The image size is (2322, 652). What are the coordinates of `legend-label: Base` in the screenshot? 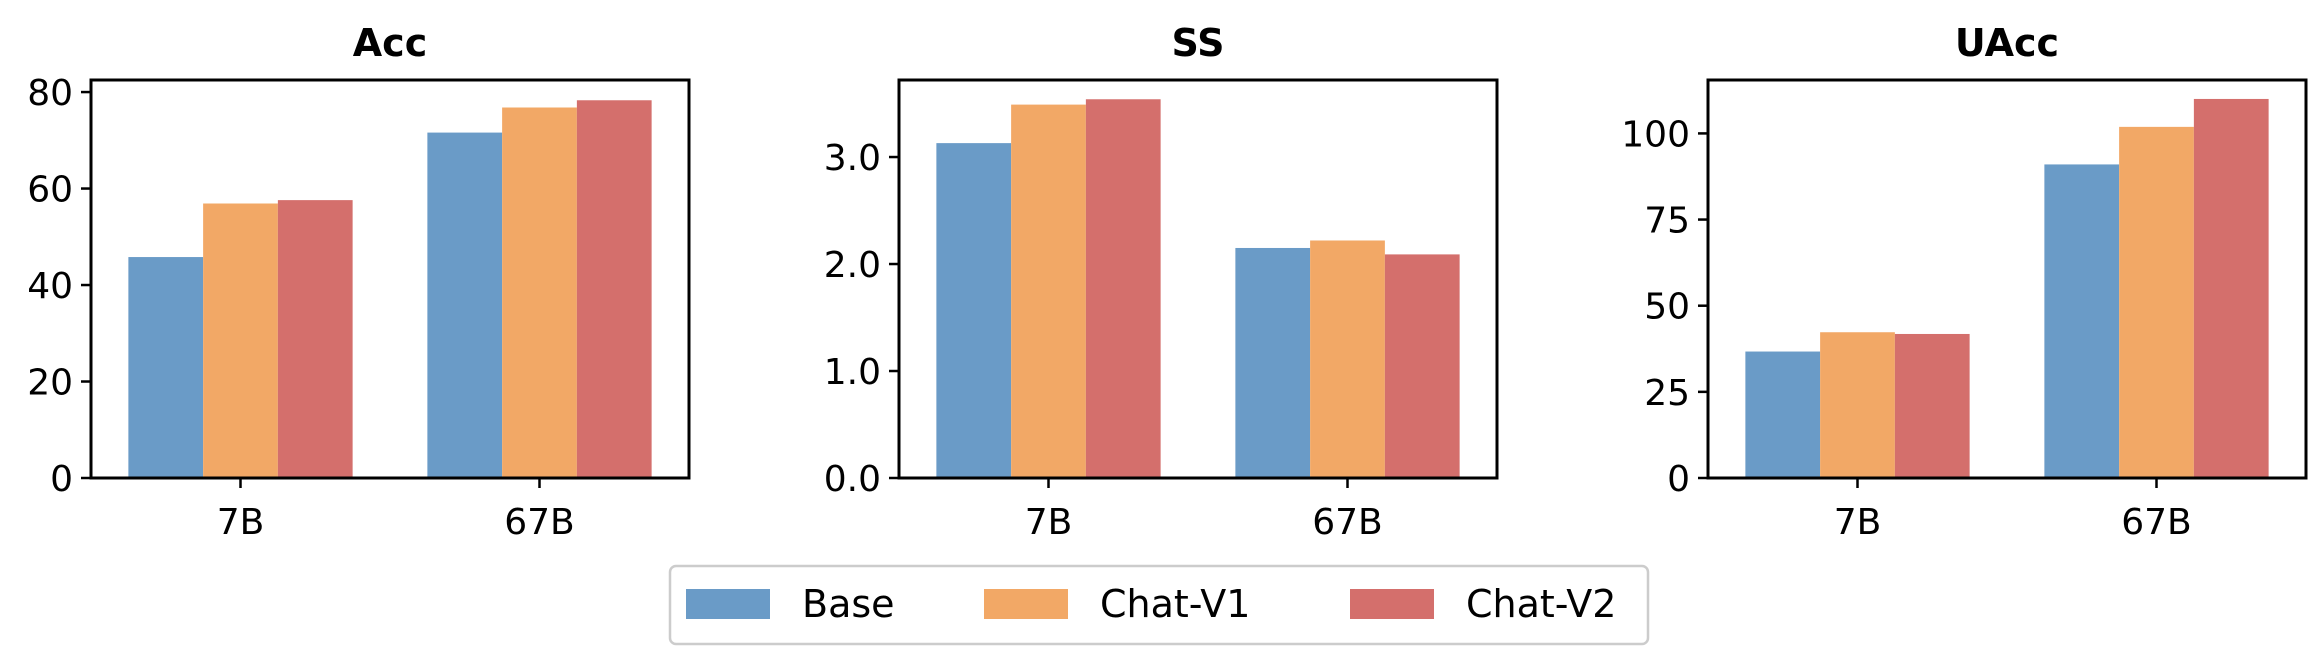 It's located at (848, 604).